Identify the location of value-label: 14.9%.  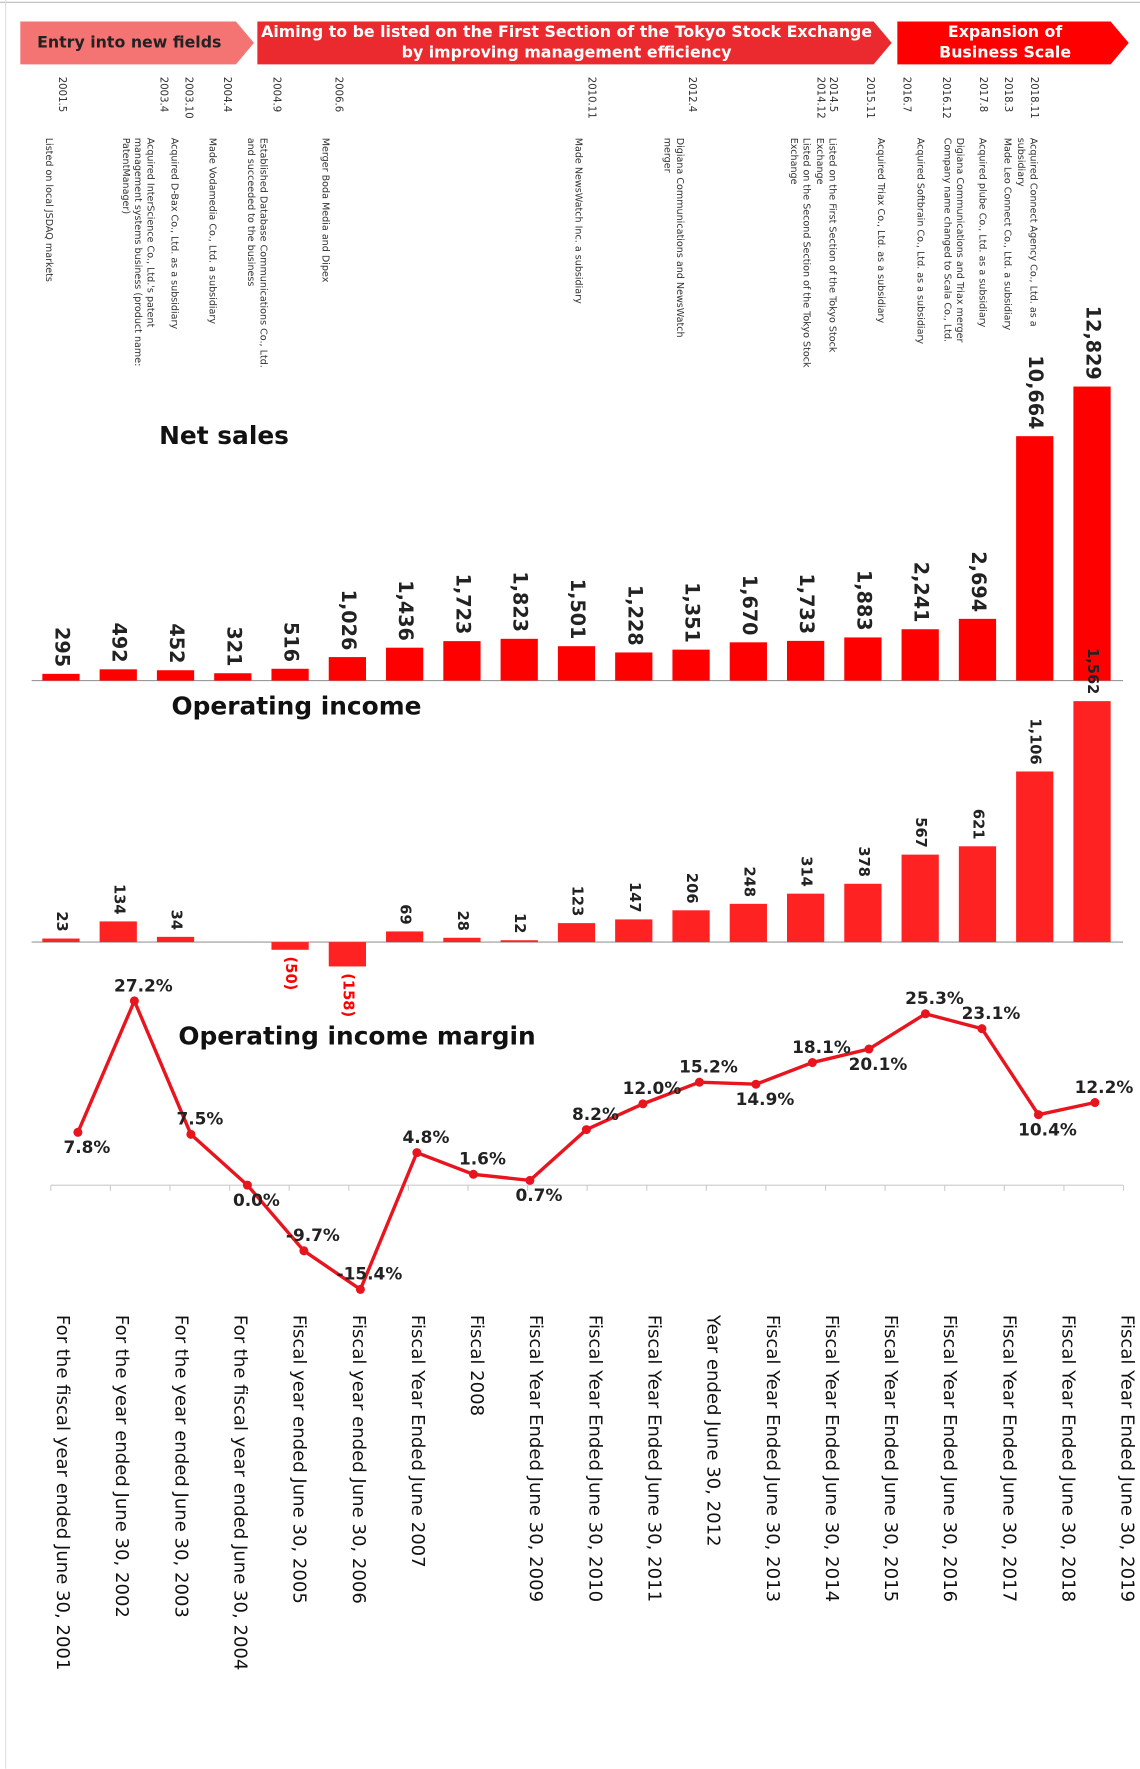
(765, 1099).